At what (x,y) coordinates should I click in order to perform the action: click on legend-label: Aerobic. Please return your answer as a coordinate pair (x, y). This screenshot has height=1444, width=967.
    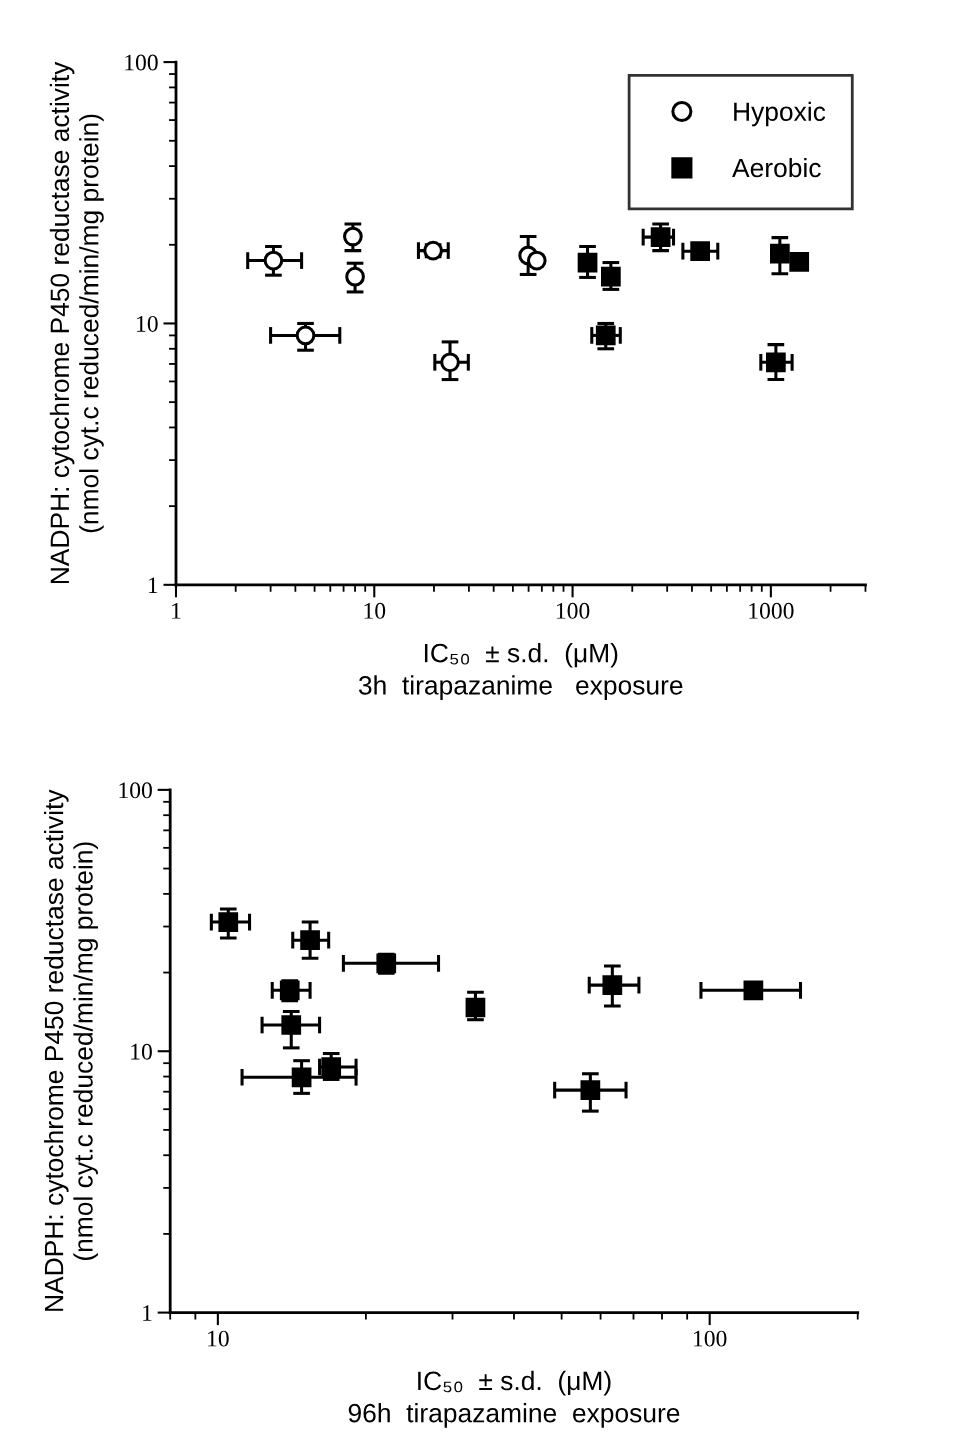
    Looking at the image, I should click on (776, 167).